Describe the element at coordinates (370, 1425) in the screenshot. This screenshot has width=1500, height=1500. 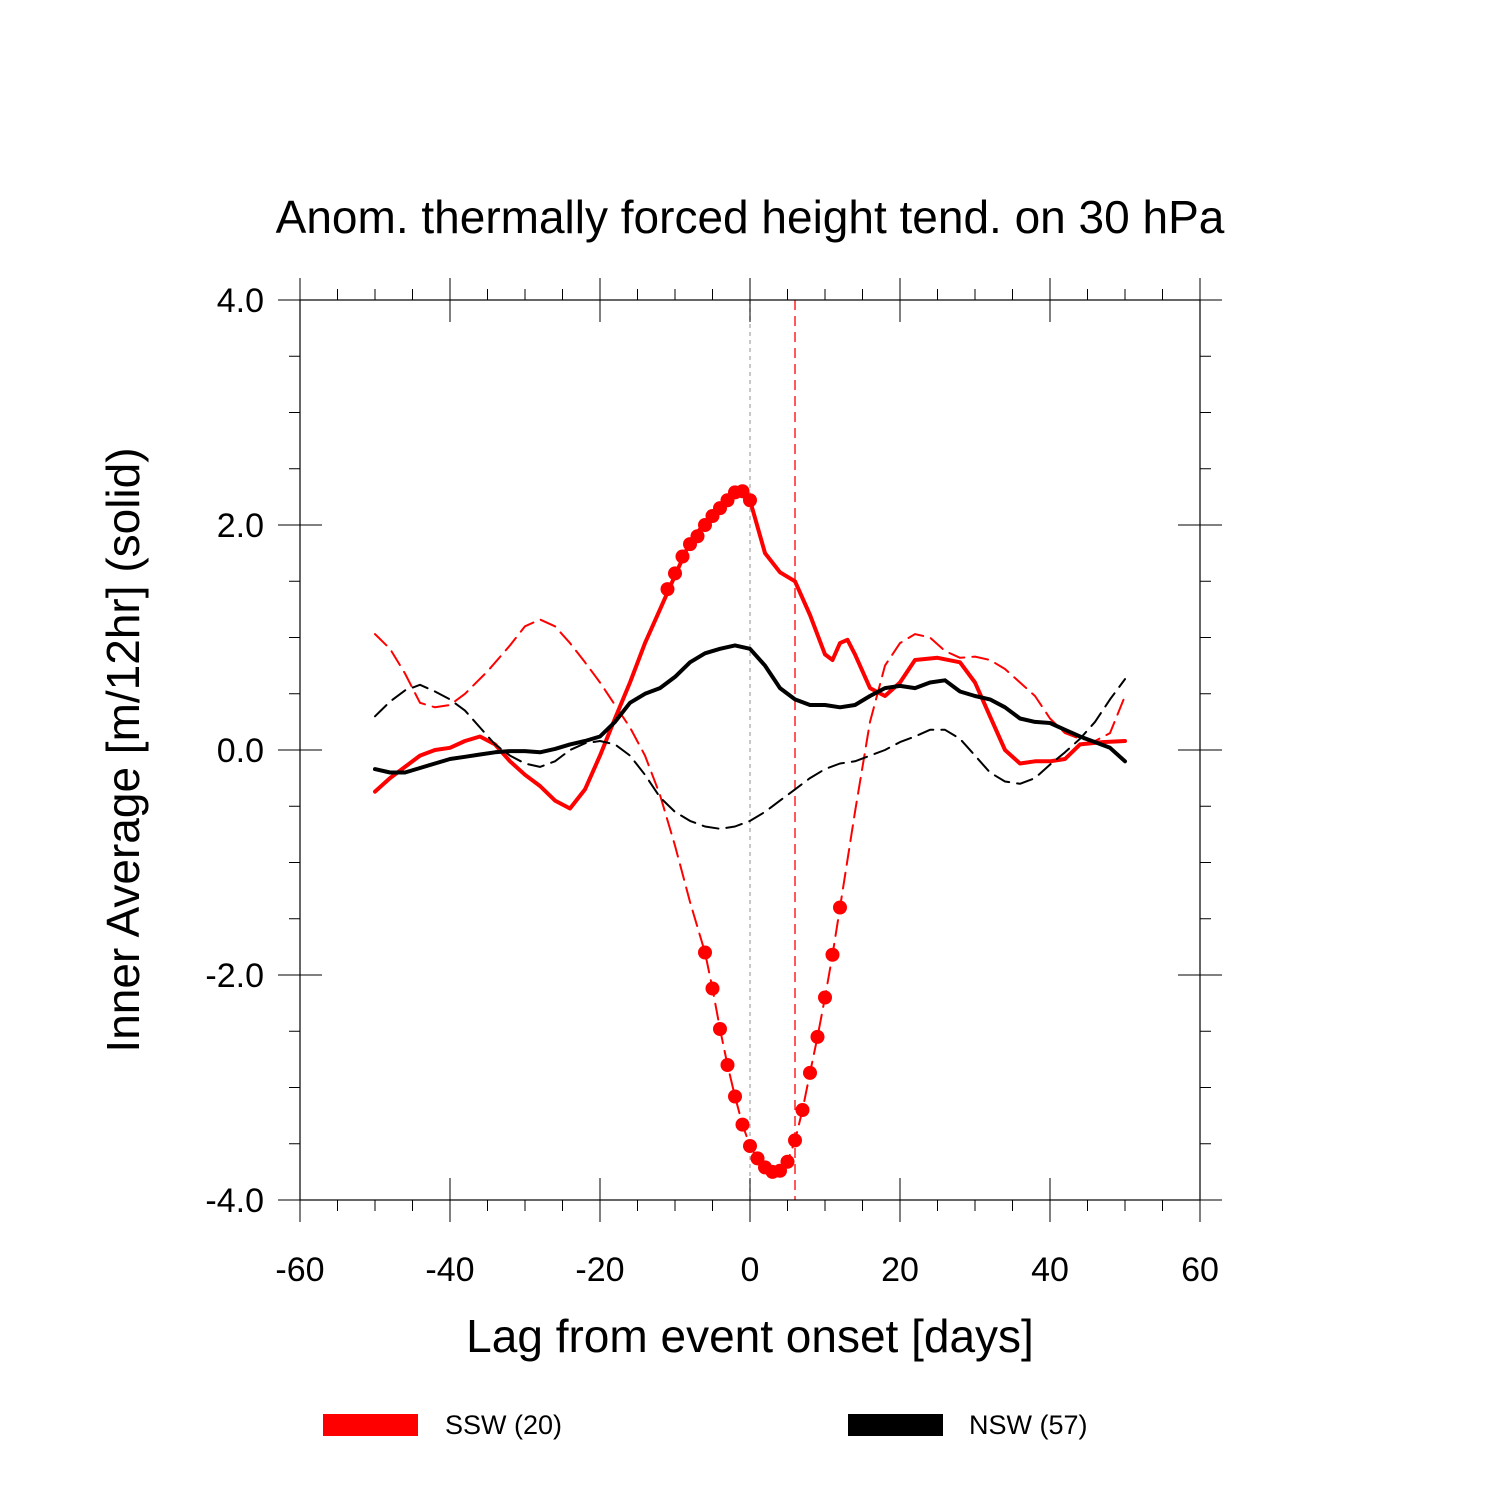
I see `legend-swatch-ssw` at that location.